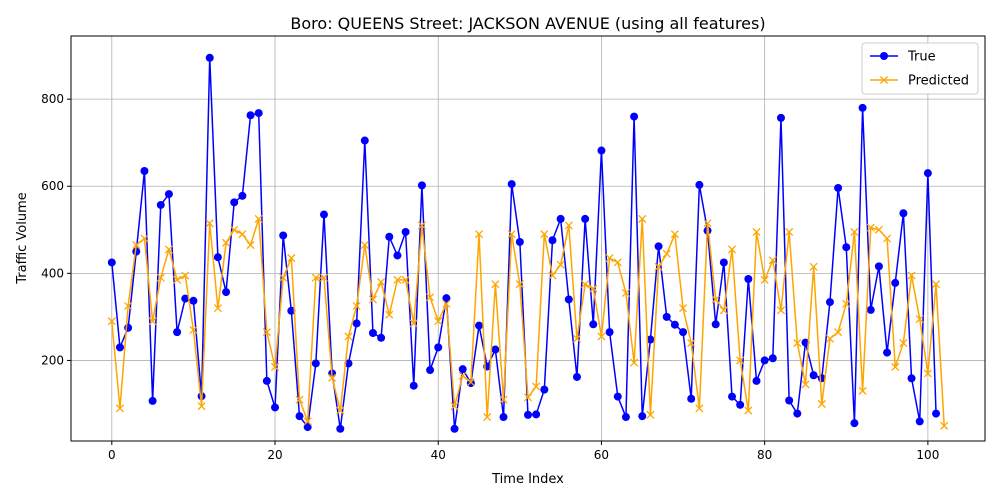  What do you see at coordinates (764, 455) in the screenshot?
I see `x-tick-label: 80` at bounding box center [764, 455].